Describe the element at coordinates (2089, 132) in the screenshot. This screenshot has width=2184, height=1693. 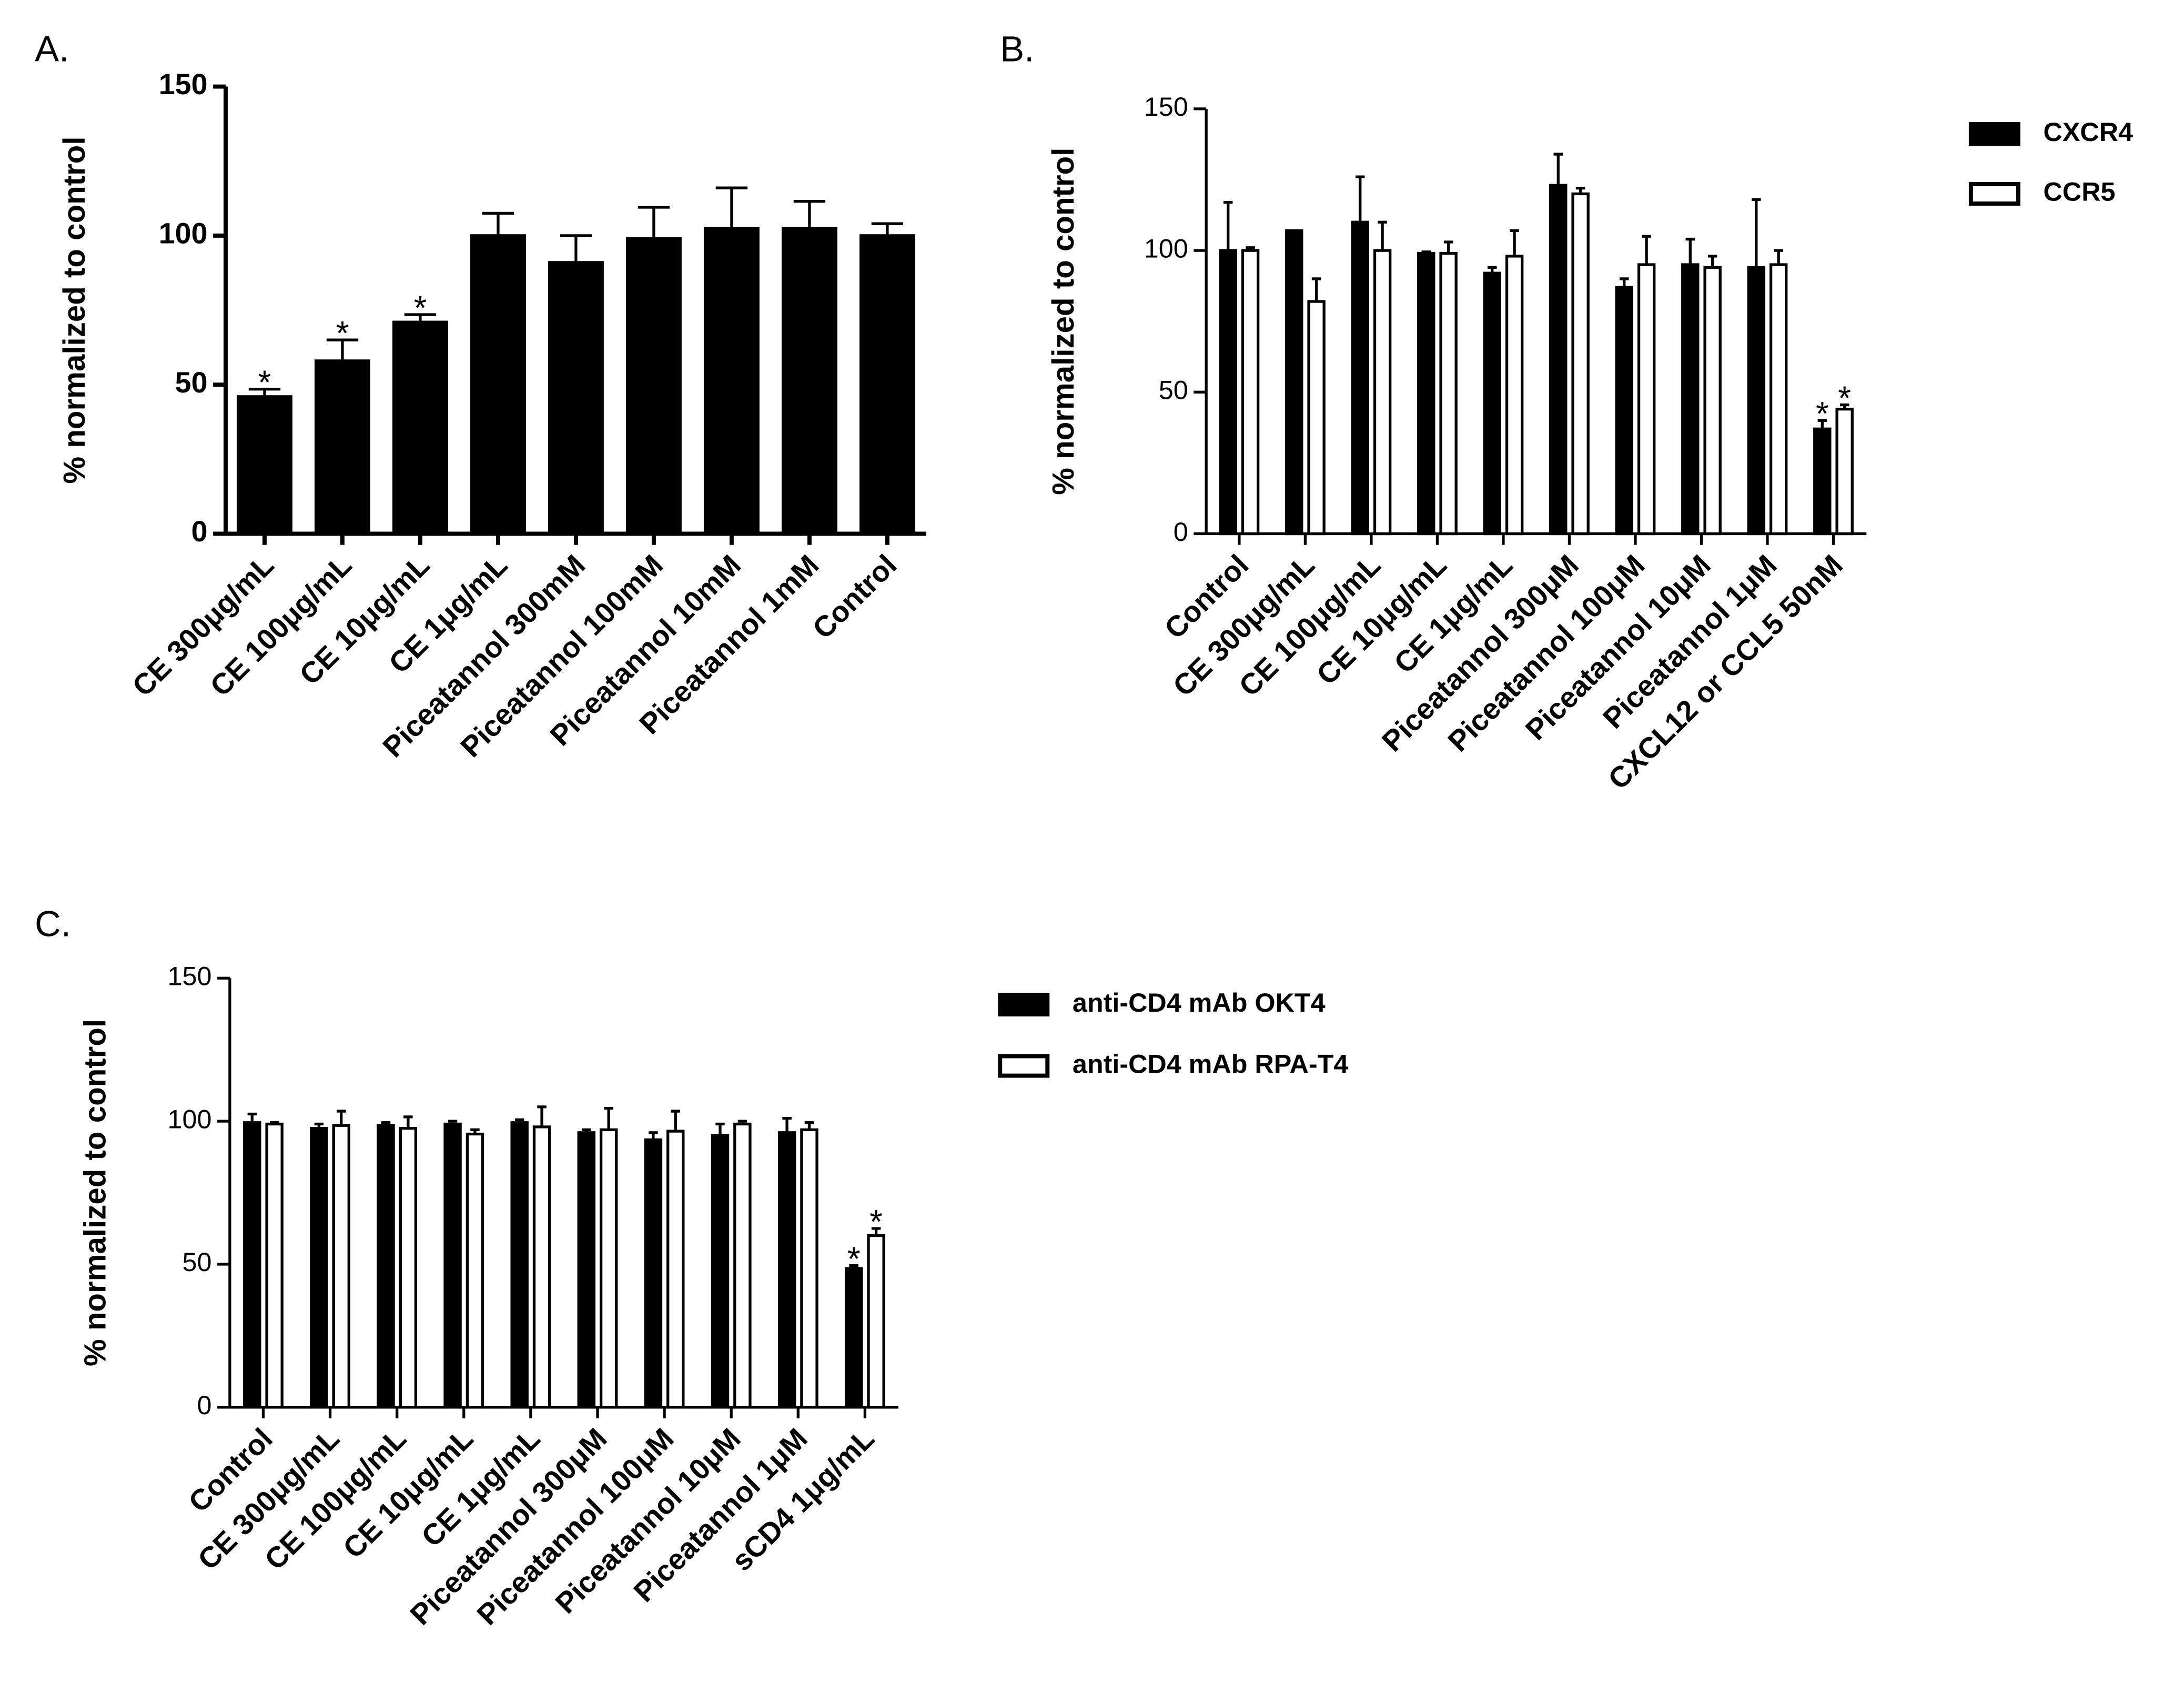
I see `legend-label: CXCR4` at that location.